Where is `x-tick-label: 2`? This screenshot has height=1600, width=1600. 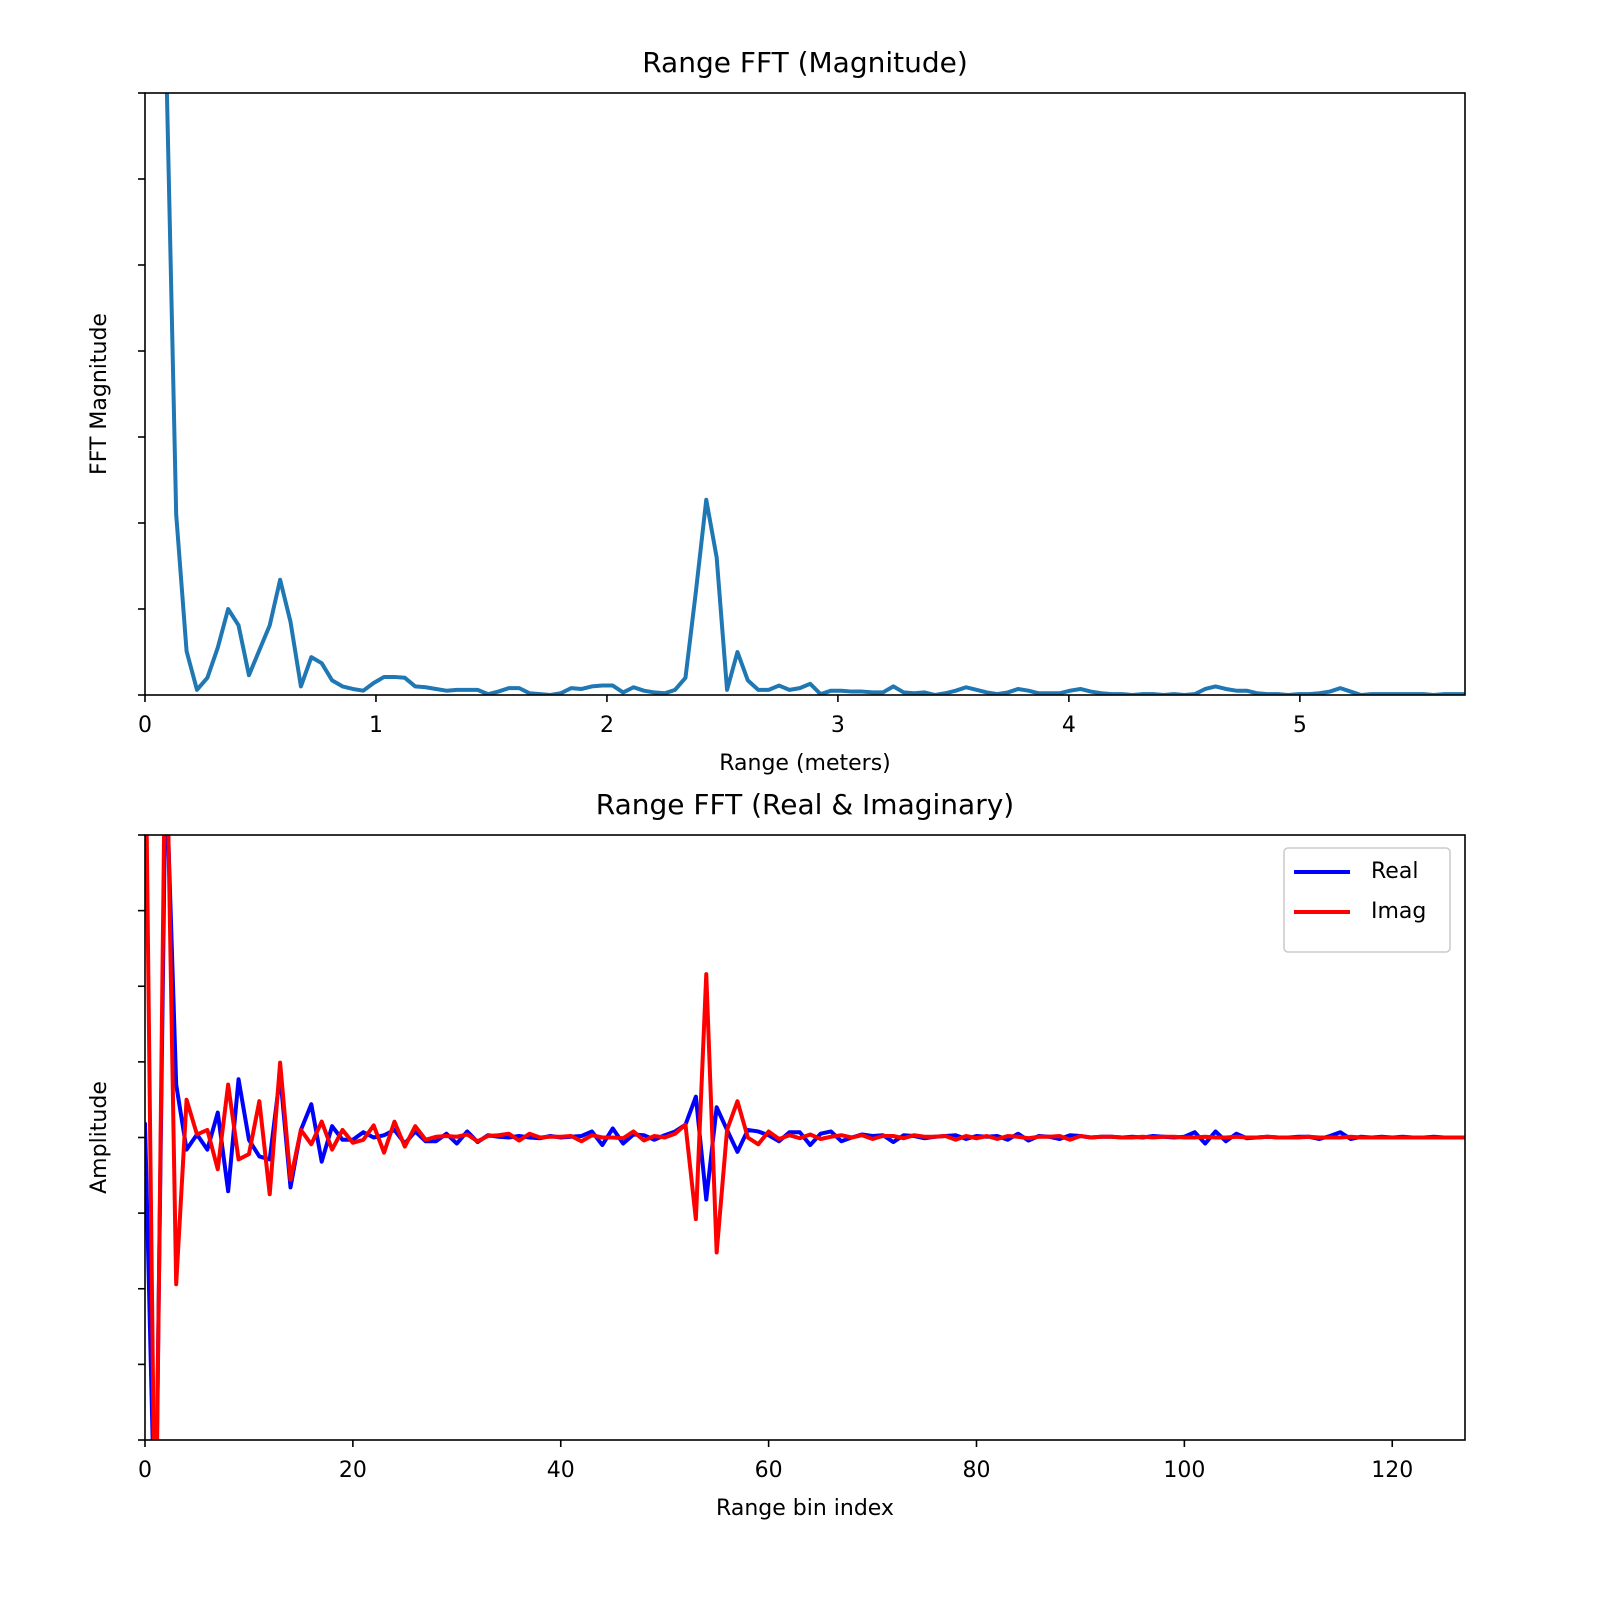 x-tick-label: 2 is located at coordinates (607, 725).